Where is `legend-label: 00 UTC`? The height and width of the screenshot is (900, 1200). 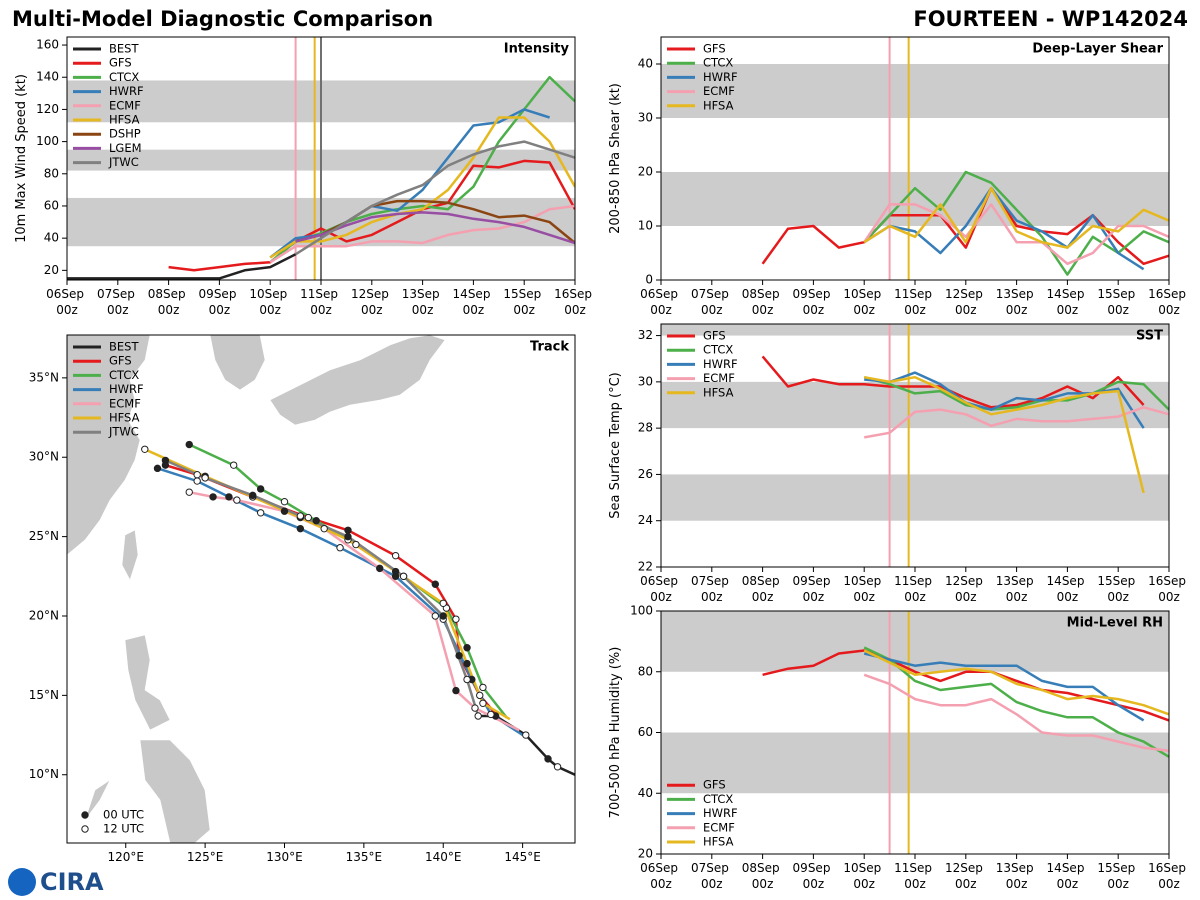
legend-label: 00 UTC is located at coordinates (123, 815).